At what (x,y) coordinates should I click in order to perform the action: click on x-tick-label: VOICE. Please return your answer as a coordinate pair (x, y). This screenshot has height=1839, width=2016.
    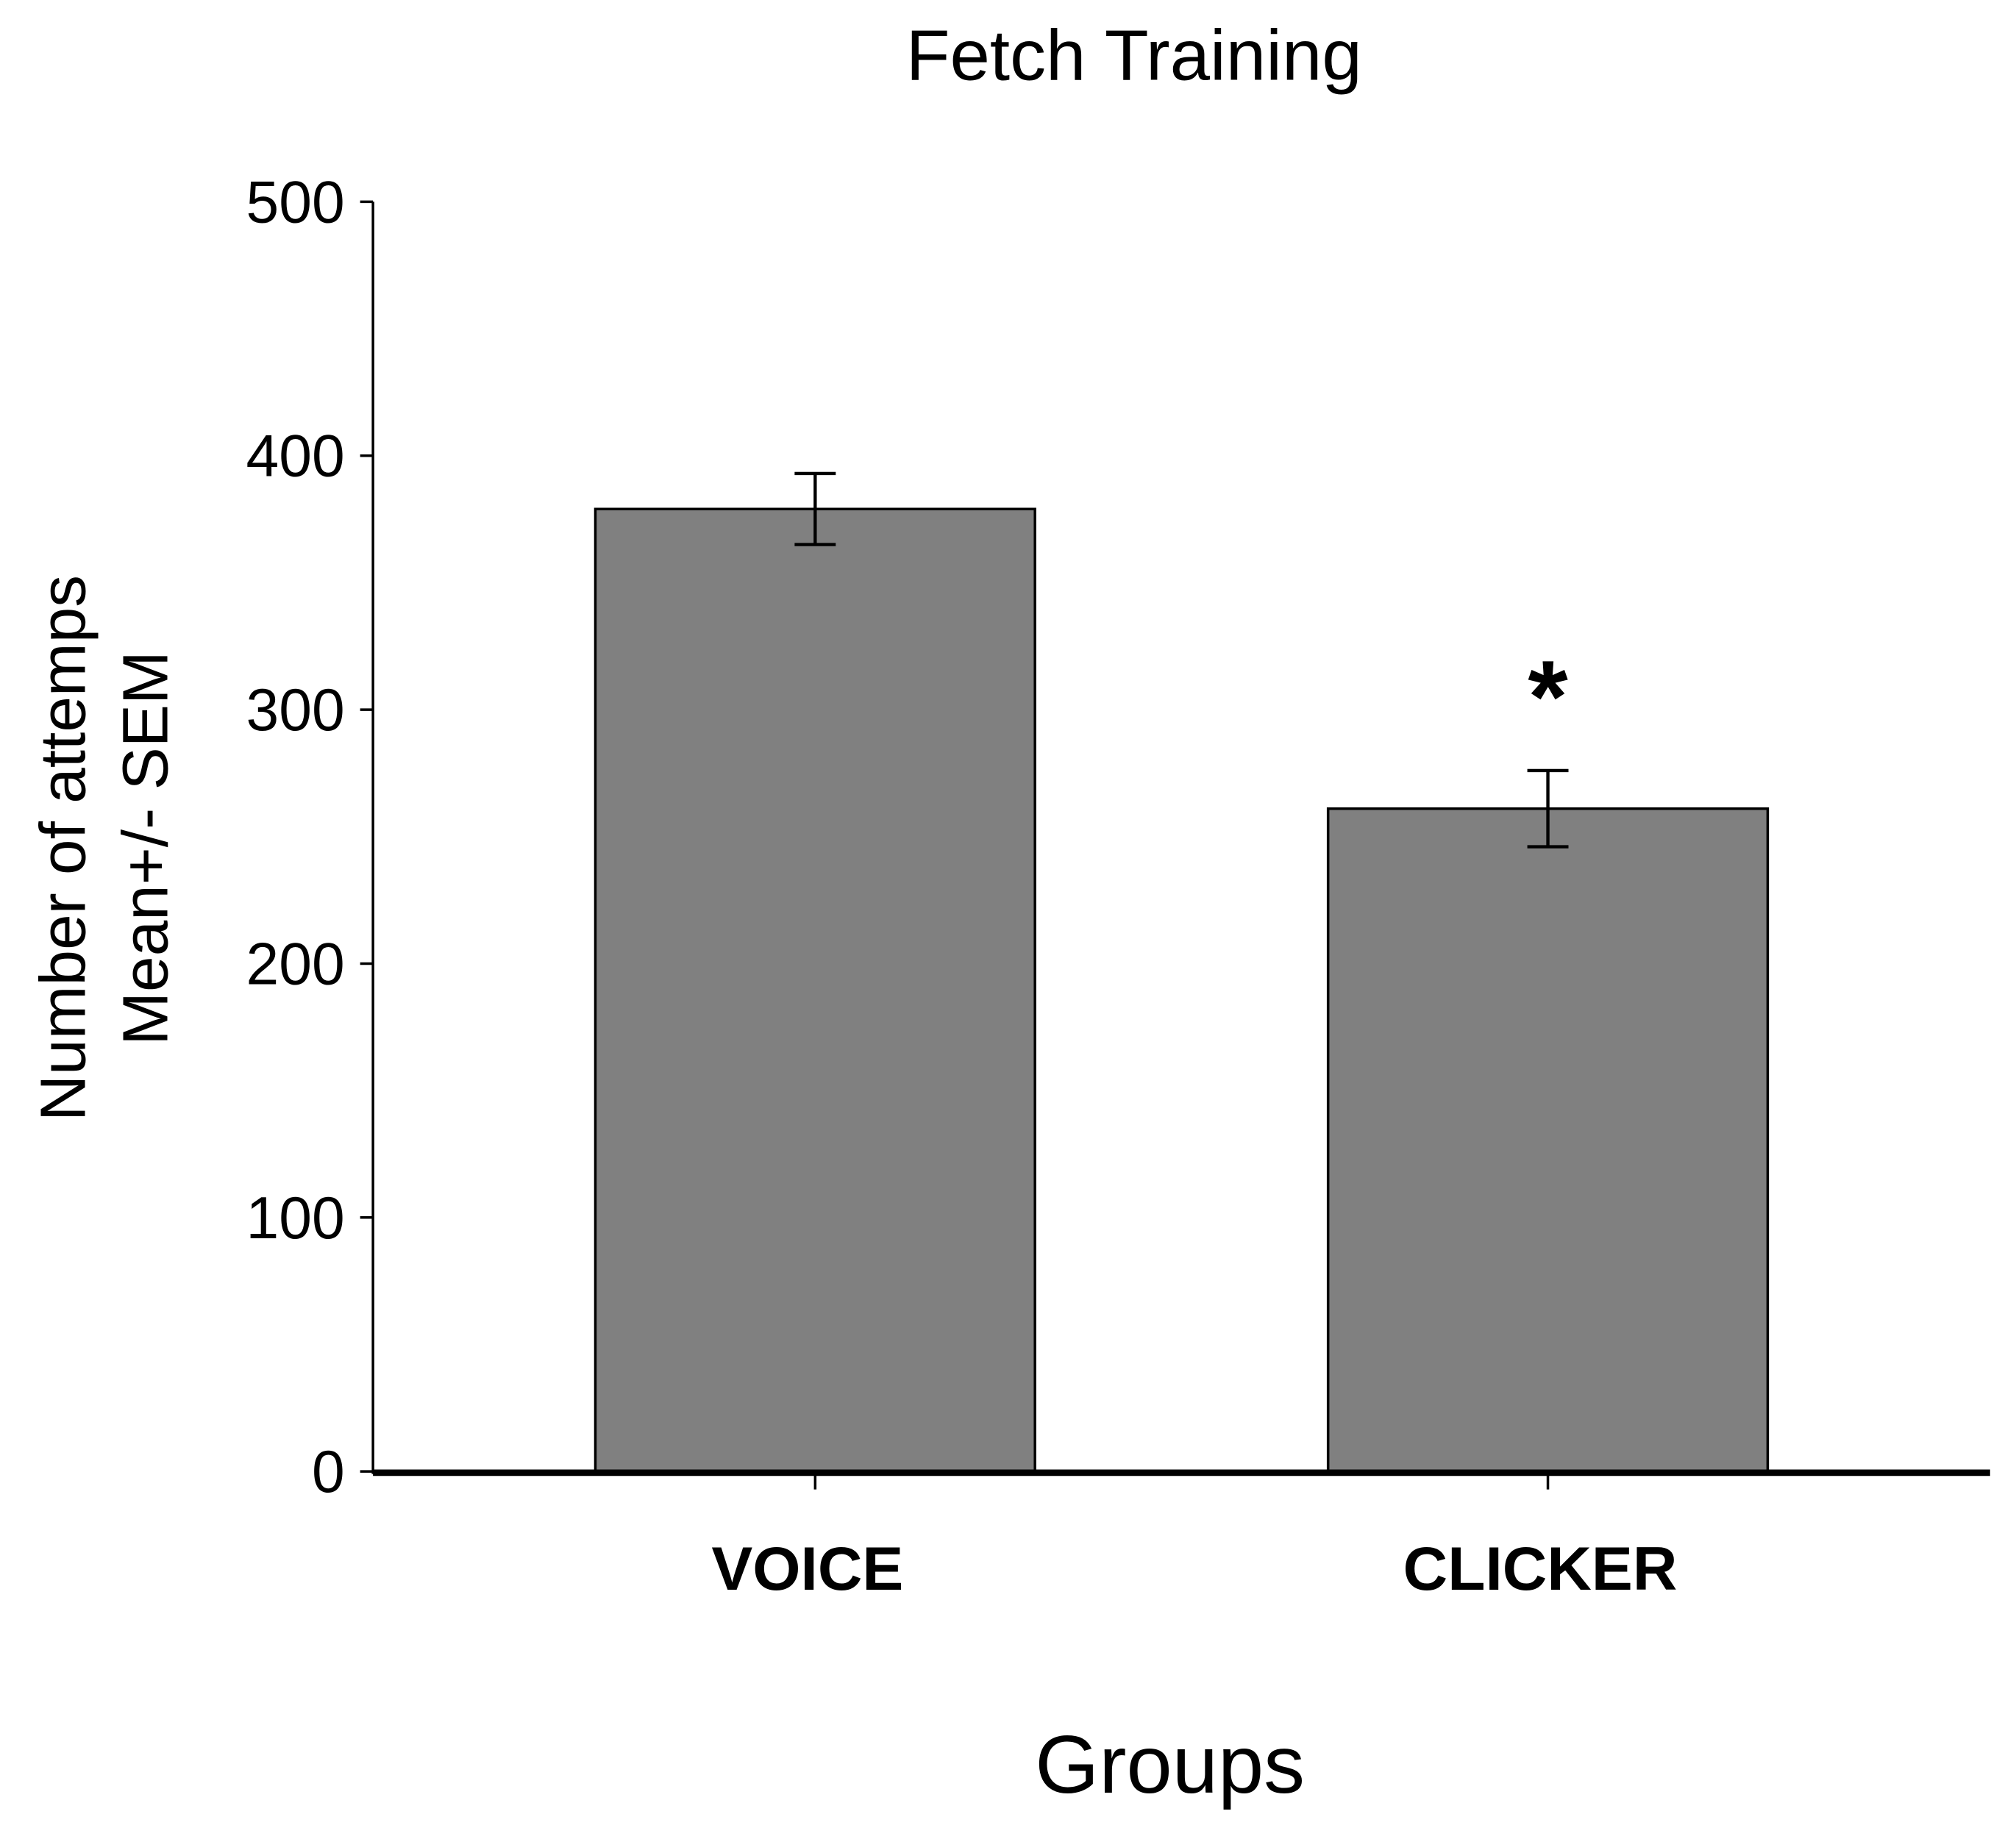
    Looking at the image, I should click on (807, 1568).